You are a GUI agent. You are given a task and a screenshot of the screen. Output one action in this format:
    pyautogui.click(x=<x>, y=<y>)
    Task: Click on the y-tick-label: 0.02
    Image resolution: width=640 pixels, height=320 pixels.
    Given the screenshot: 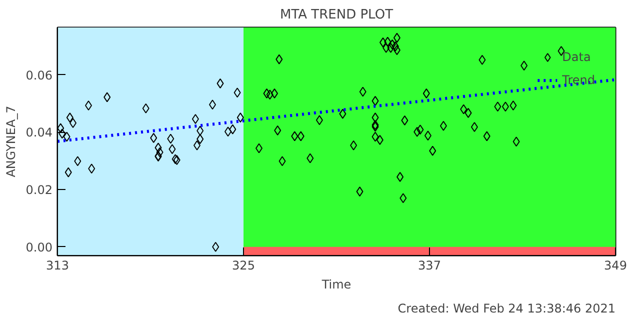 What is the action you would take?
    pyautogui.click(x=39, y=190)
    